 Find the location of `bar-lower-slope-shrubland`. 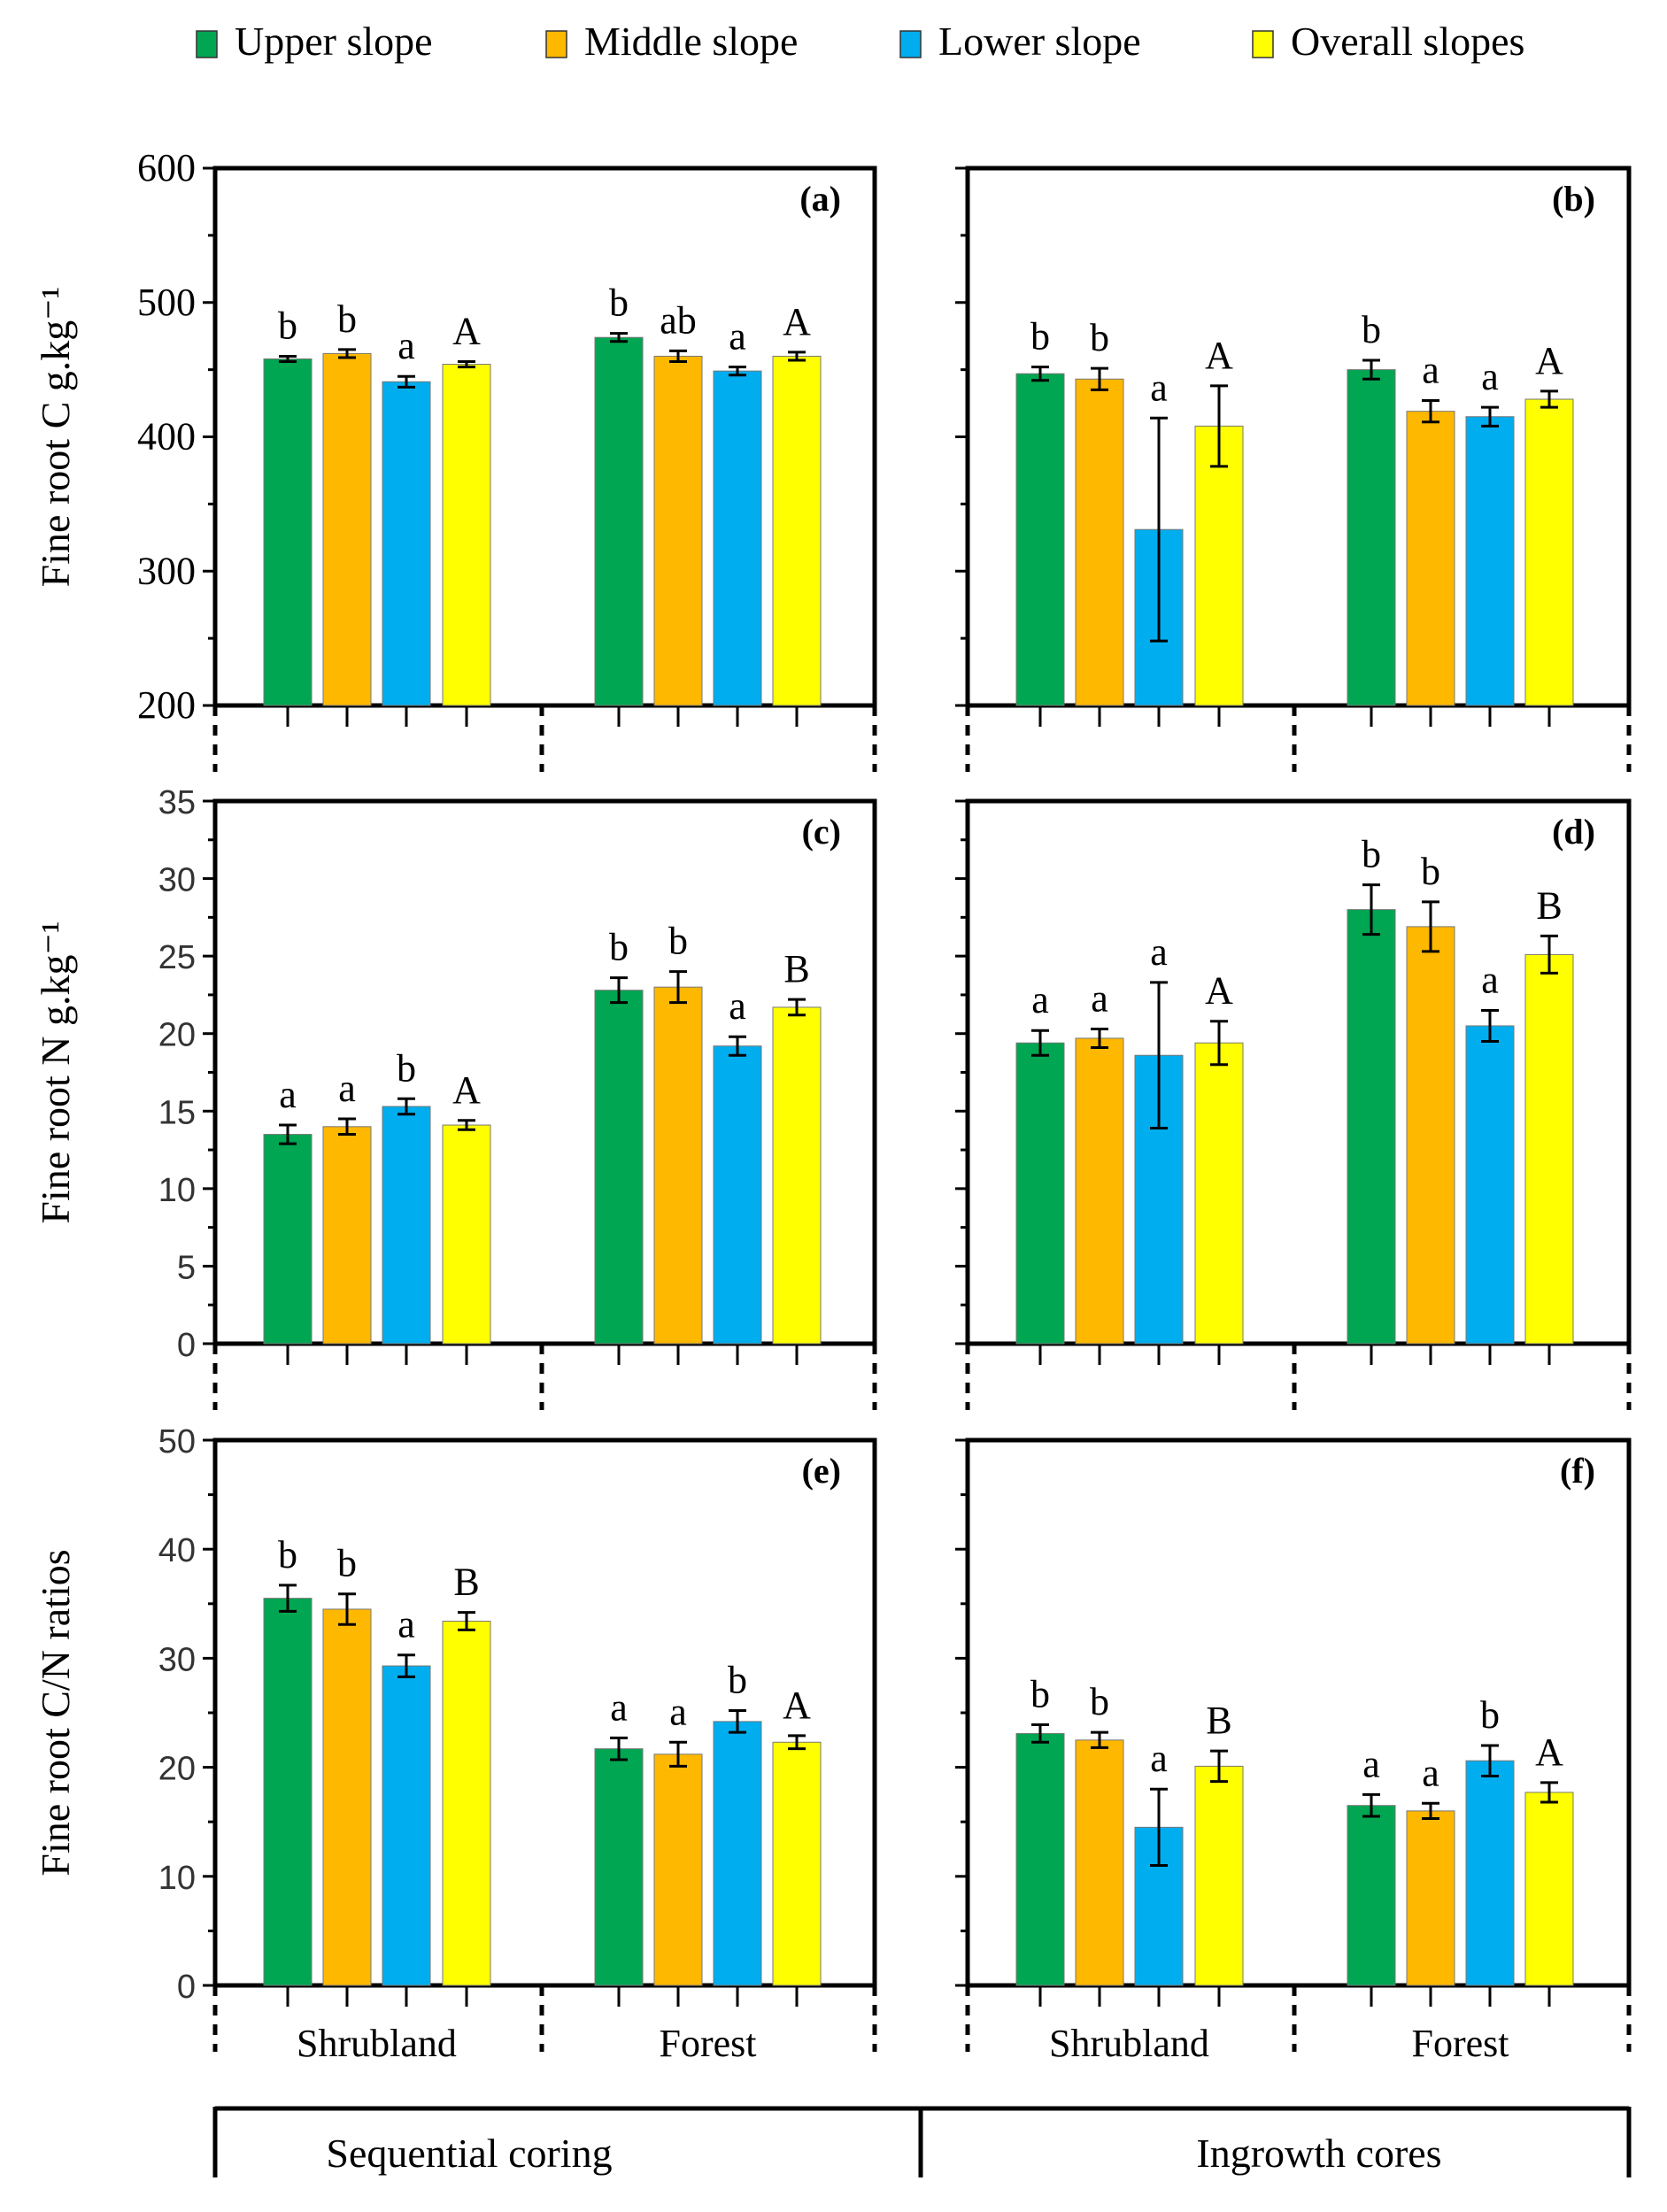

bar-lower-slope-shrubland is located at coordinates (406, 543).